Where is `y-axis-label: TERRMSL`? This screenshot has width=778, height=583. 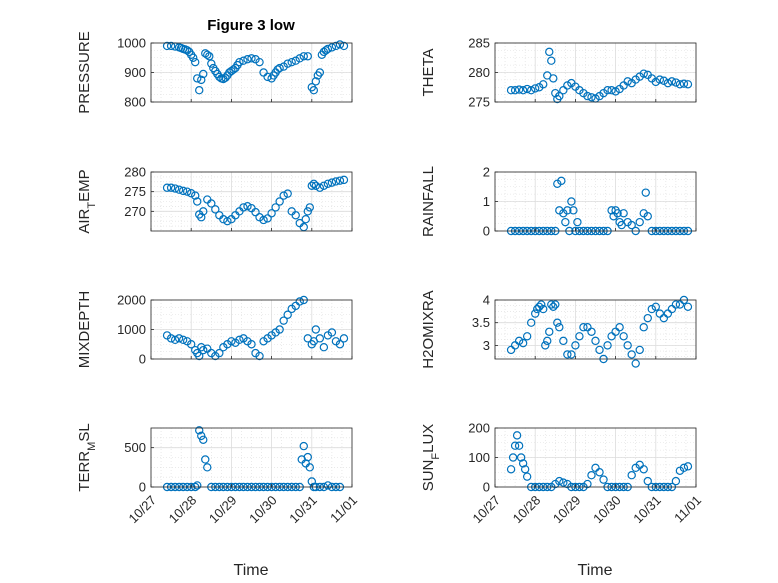
y-axis-label: TERRMSL is located at coordinates (87, 457).